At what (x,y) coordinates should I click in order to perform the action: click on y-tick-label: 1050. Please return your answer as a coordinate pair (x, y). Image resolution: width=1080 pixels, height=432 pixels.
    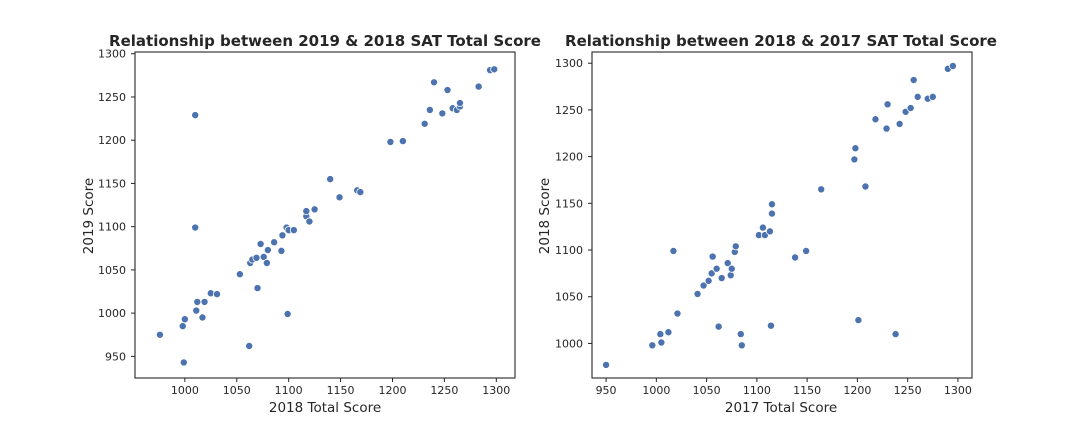
    Looking at the image, I should click on (112, 270).